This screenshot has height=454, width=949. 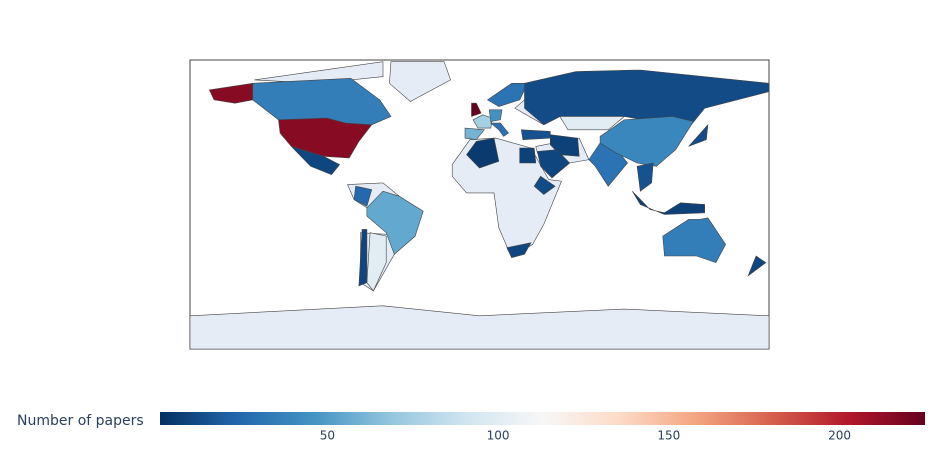 I want to click on colorbar-tick-label: 50, so click(x=327, y=436).